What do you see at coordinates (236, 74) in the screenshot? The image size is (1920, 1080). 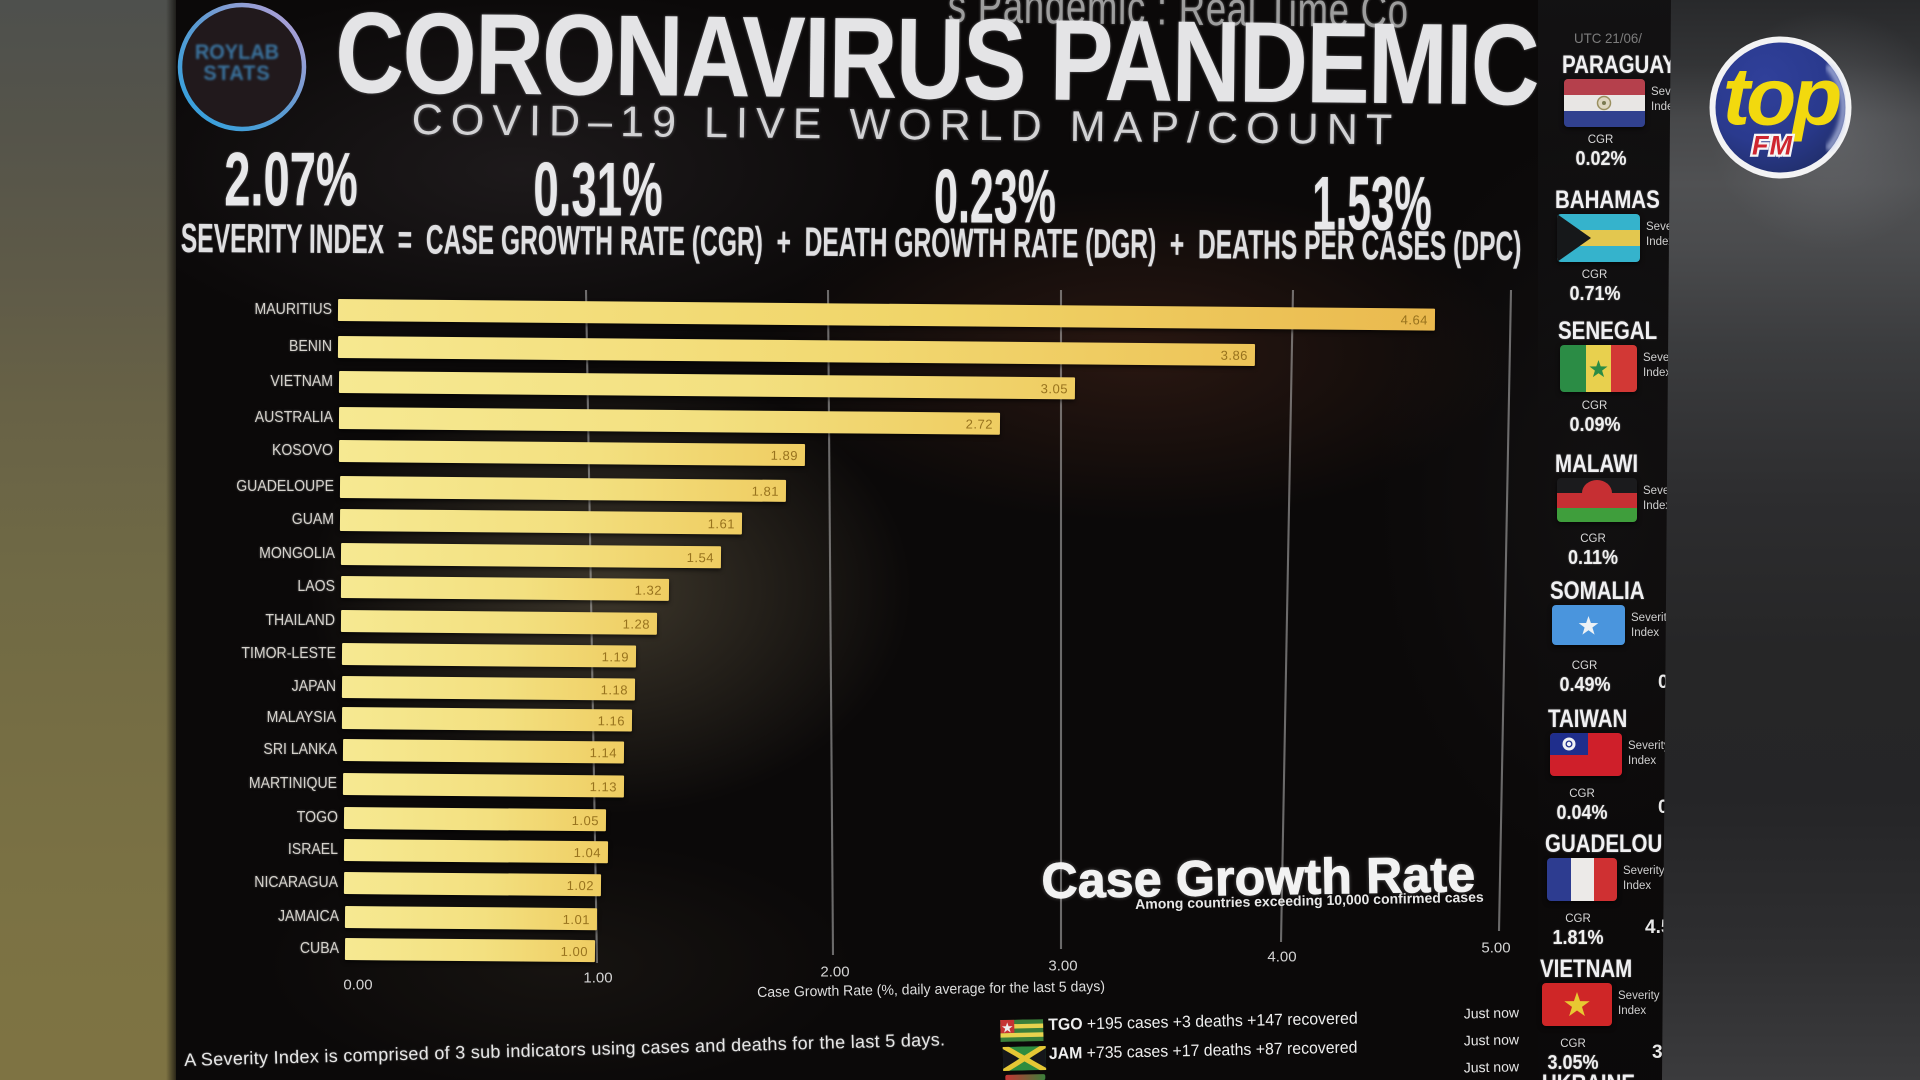 I see `svg-text: STATS` at bounding box center [236, 74].